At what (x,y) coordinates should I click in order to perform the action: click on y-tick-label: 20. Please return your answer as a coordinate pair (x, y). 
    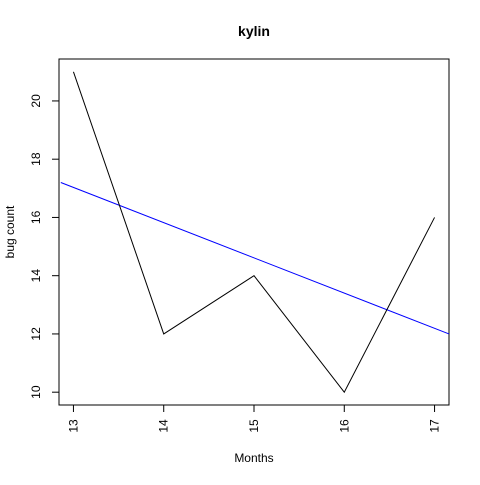
    Looking at the image, I should click on (36, 101).